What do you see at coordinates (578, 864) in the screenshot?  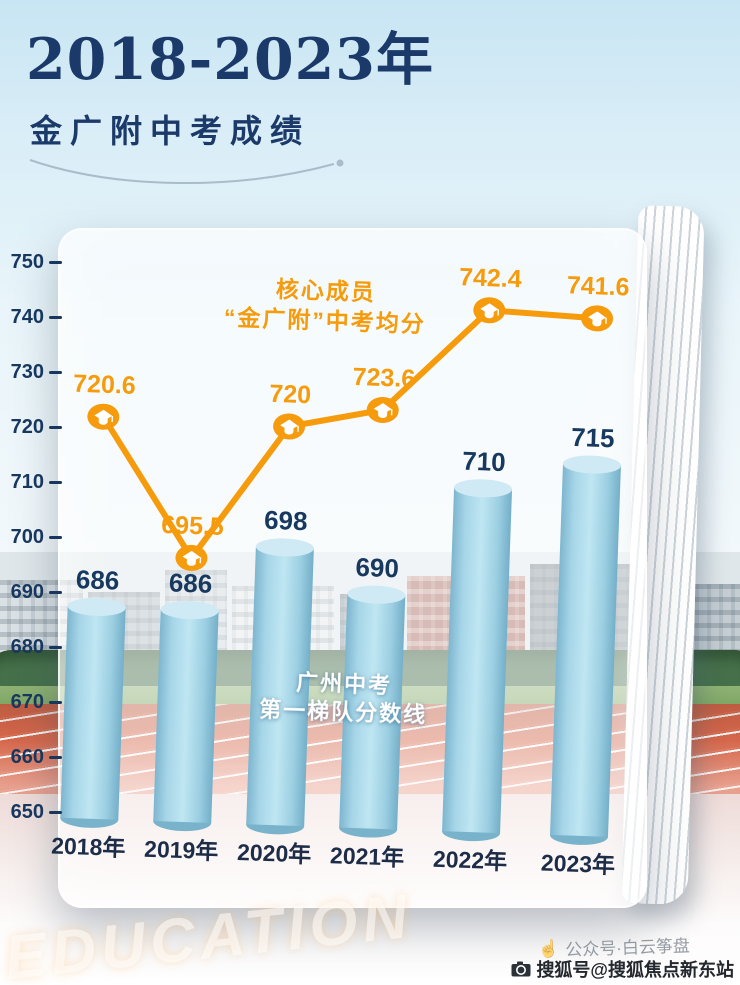 I see `x-axis-label: 2023年` at bounding box center [578, 864].